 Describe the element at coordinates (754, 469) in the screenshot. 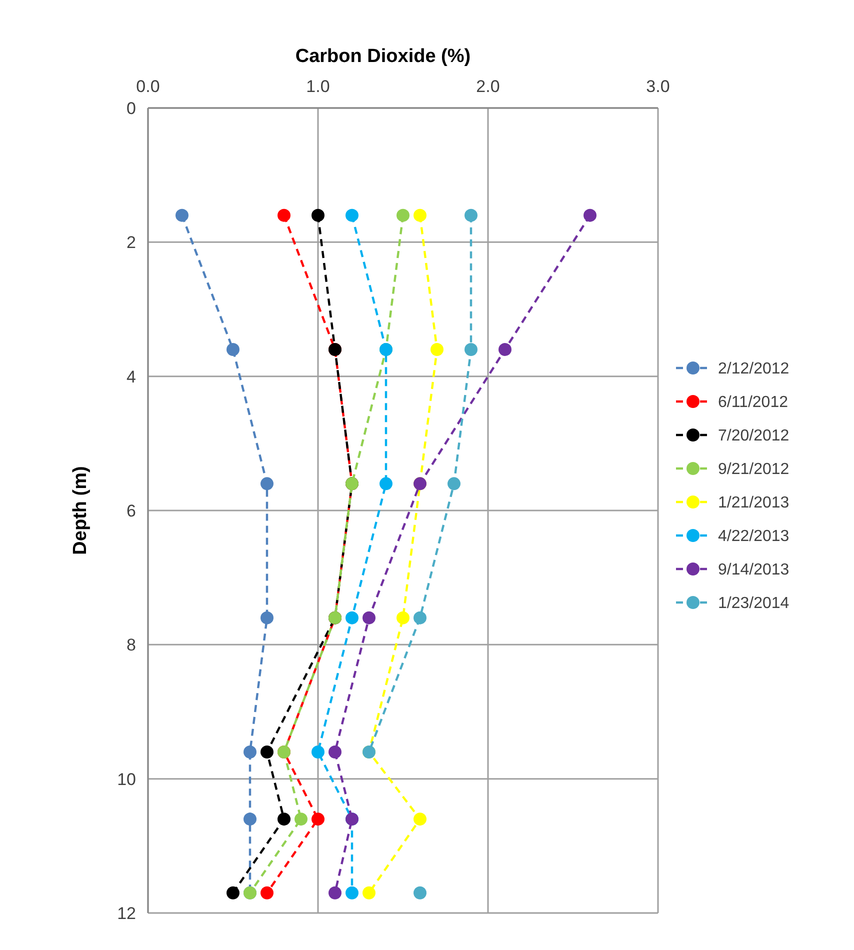

I see `legend-label: 9/21/2012` at that location.